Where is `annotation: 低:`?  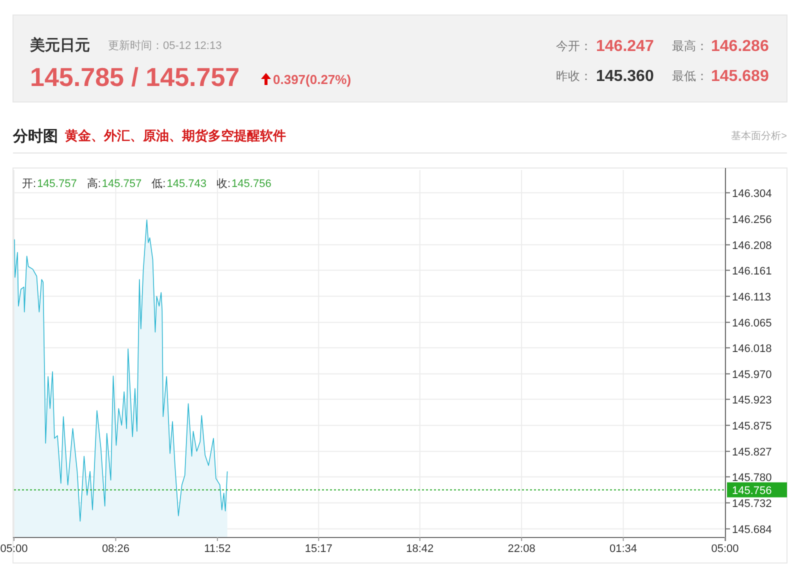
annotation: 低: is located at coordinates (159, 184).